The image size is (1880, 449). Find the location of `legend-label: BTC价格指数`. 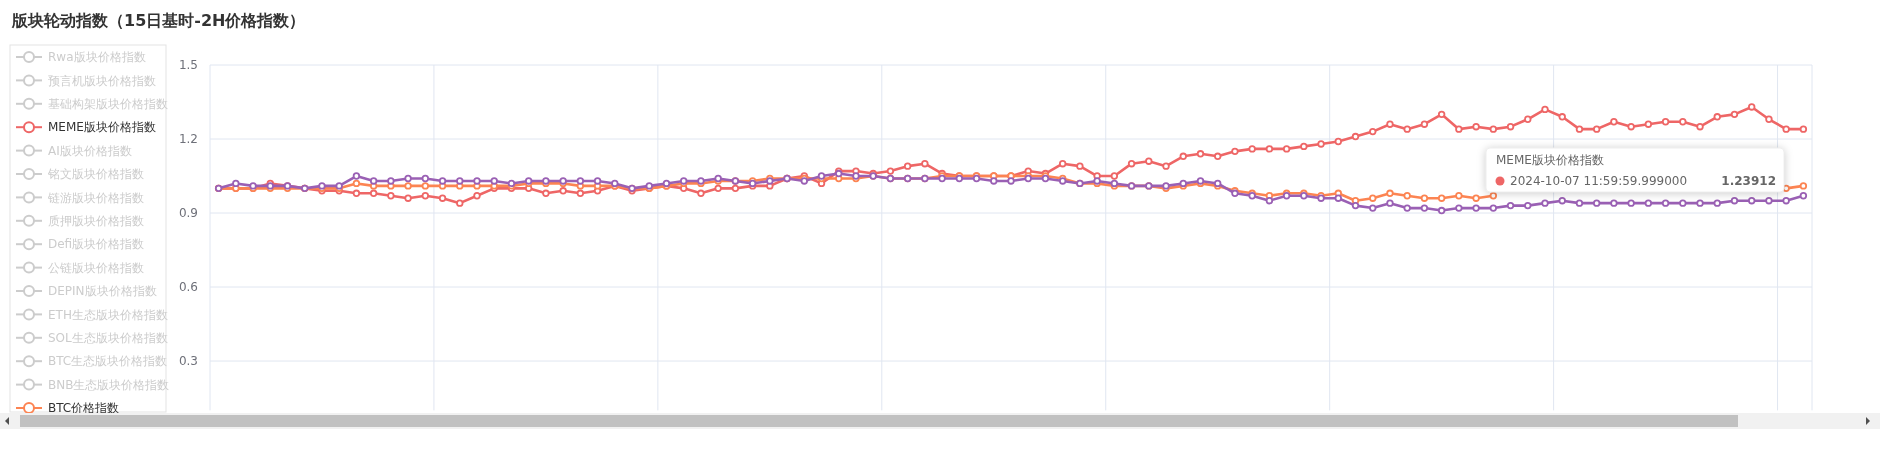

legend-label: BTC价格指数 is located at coordinates (84, 408).